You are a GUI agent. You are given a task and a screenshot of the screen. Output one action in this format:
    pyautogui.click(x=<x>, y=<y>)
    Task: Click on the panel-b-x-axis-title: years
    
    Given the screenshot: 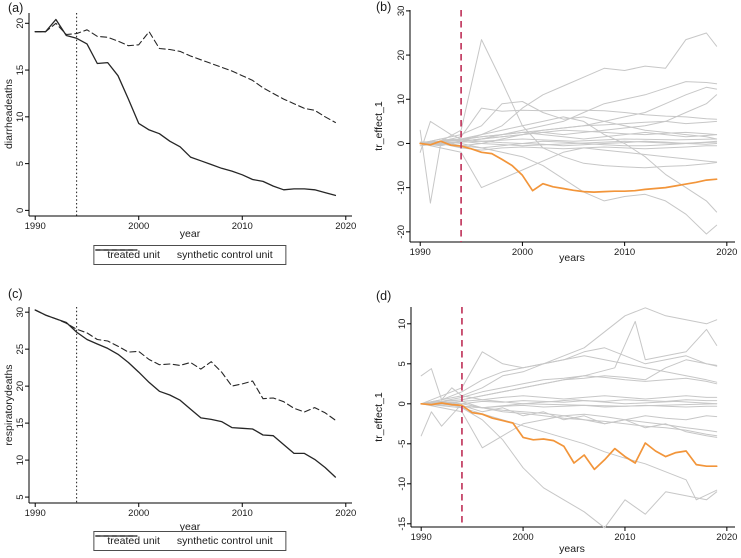 What is the action you would take?
    pyautogui.click(x=572, y=258)
    